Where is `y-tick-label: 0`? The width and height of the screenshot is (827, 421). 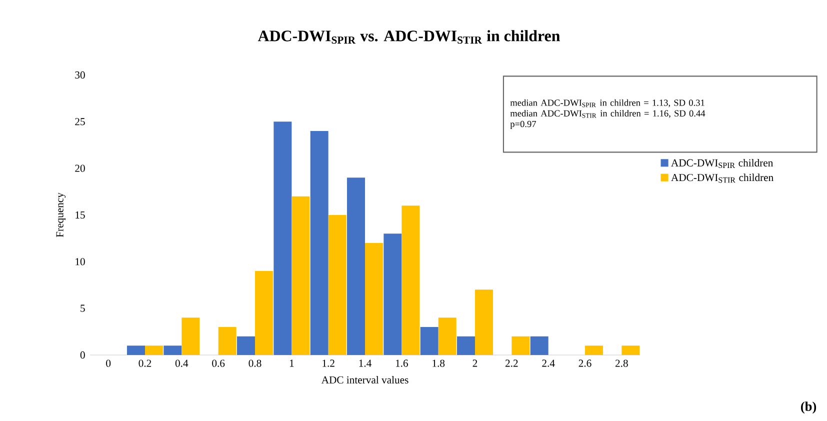
y-tick-label: 0 is located at coordinates (82, 355).